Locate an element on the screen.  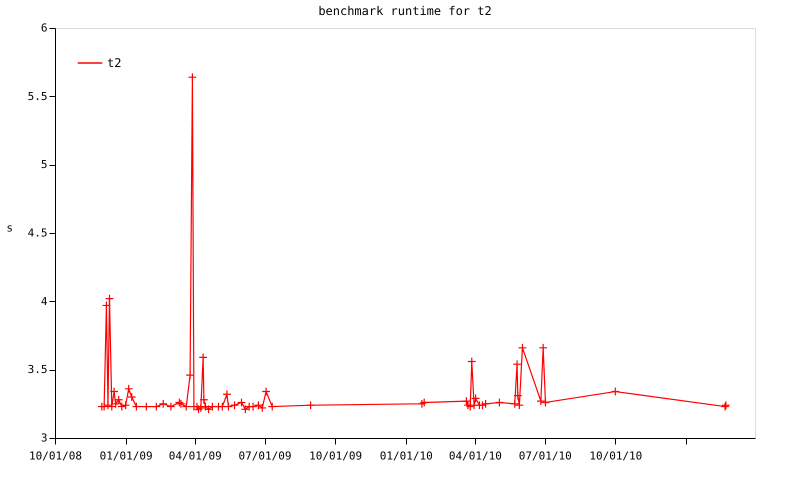
y-axis-title: s is located at coordinates (9, 228).